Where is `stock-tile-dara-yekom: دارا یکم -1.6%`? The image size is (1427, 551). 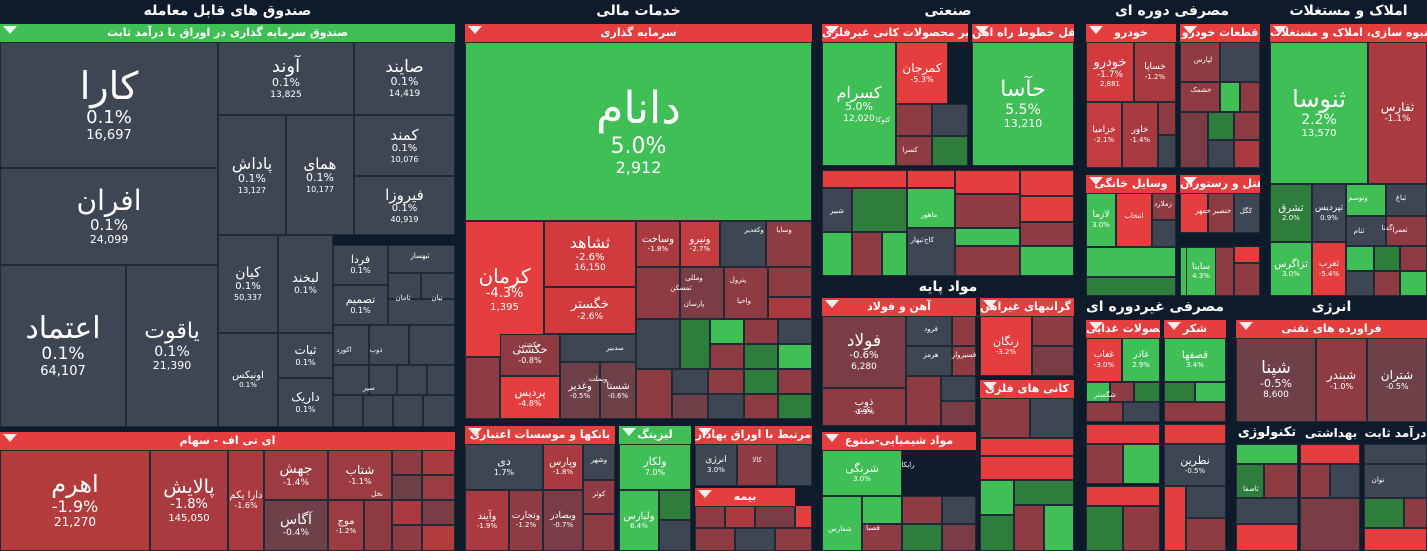 stock-tile-dara-yekom: دارا یکم -1.6% is located at coordinates (246, 500).